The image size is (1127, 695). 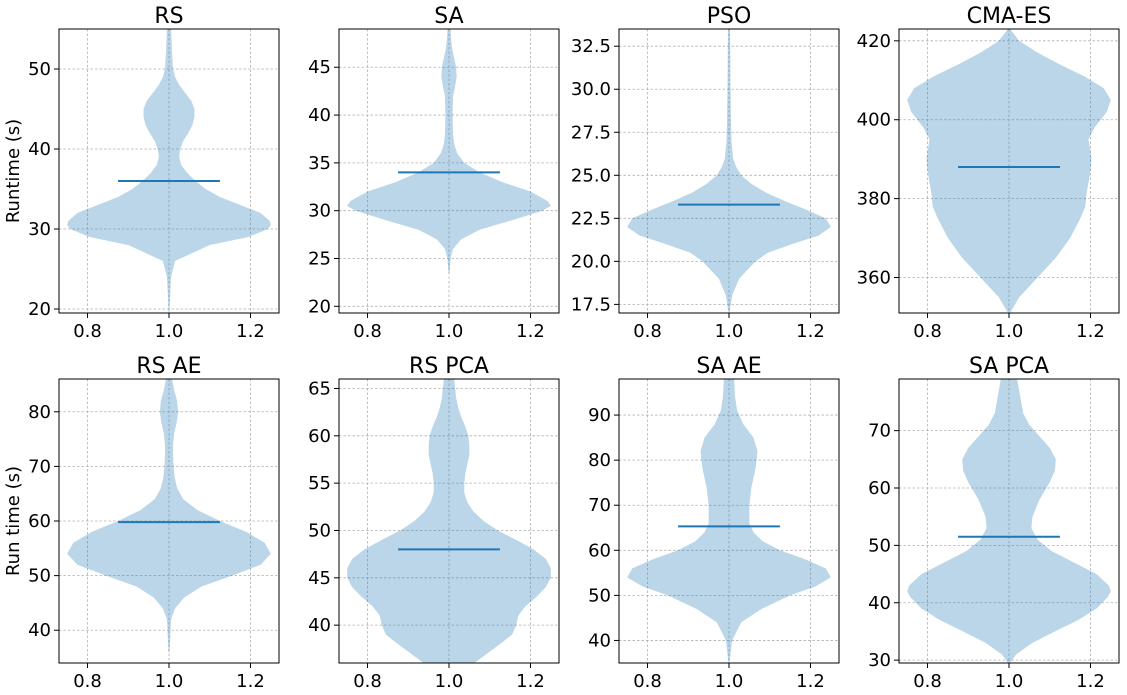 I want to click on y-tick-label: 32.5, so click(x=591, y=46).